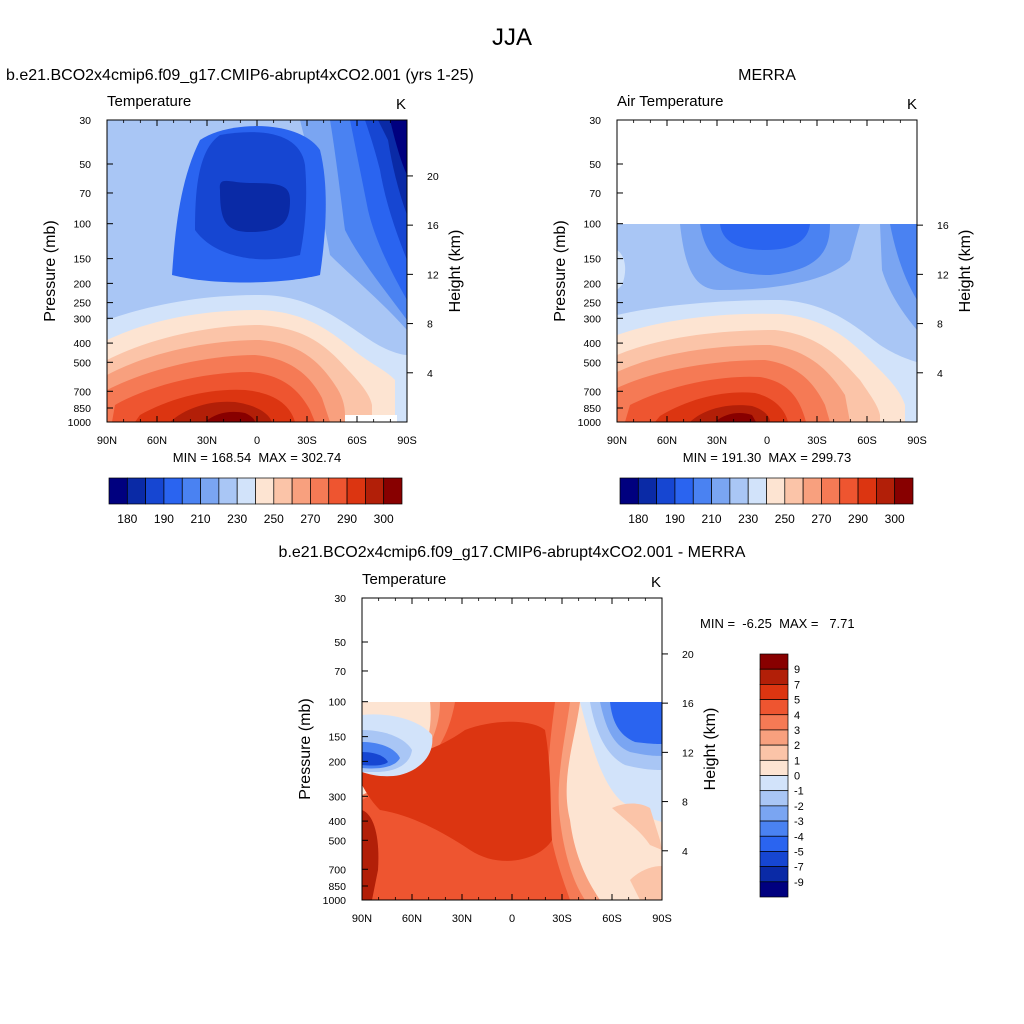 This screenshot has width=1024, height=1024. I want to click on obs-units: K, so click(912, 104).